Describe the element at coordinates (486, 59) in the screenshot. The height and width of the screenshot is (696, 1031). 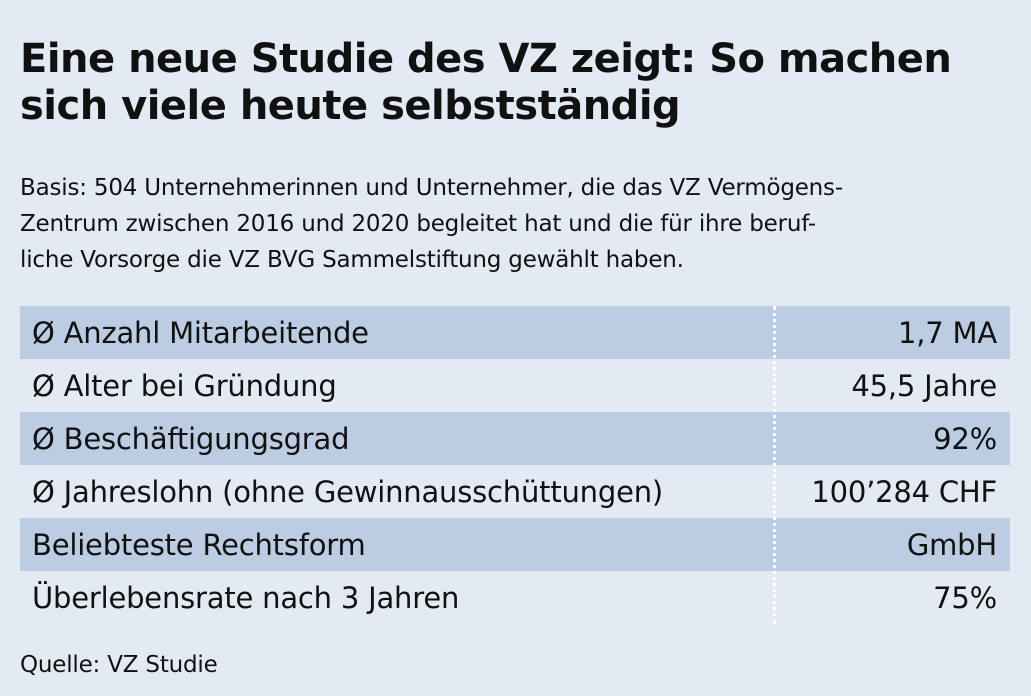
I see `title-line-1: Eine neue Studie des VZ zeigt: So machen` at that location.